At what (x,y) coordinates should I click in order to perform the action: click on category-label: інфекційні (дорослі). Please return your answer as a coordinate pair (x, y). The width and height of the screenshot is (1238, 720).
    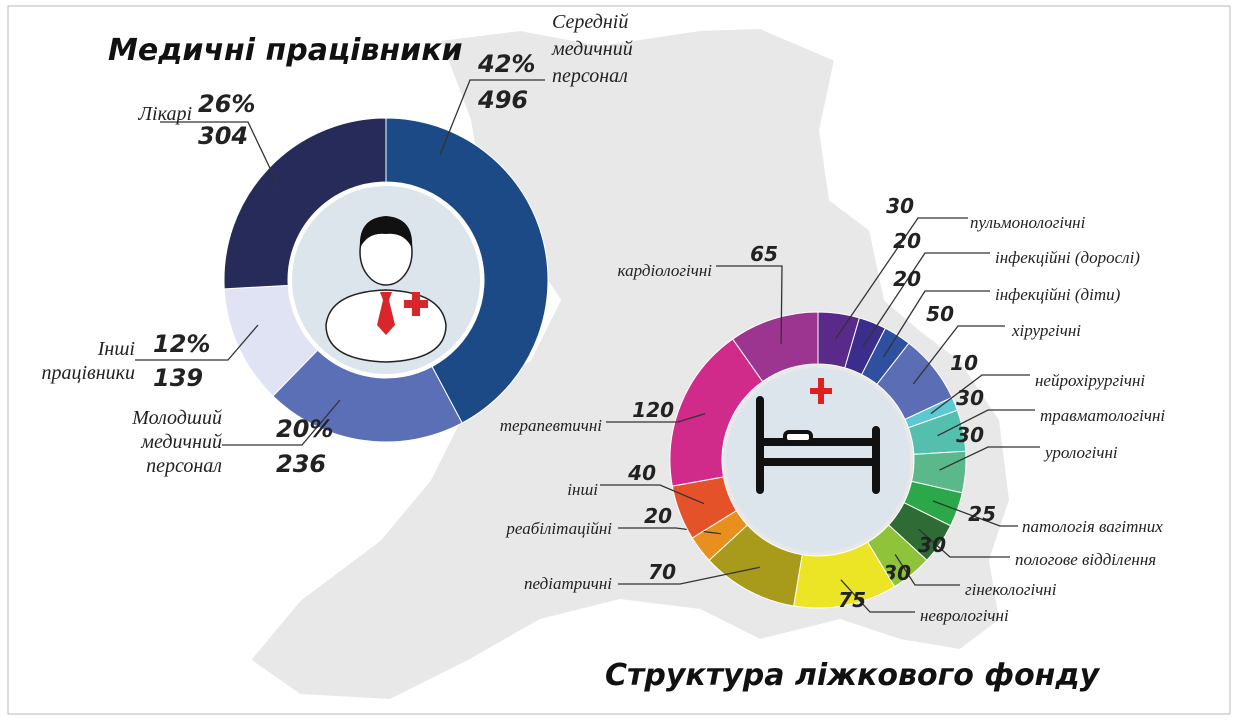
    Looking at the image, I should click on (1067, 257).